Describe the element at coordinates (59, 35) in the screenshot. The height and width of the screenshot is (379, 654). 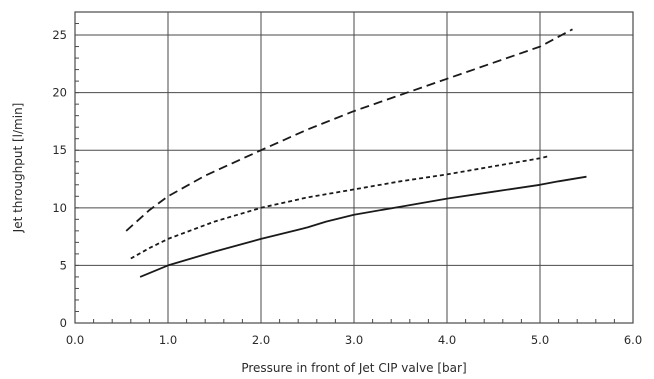
I see `y-tick-label: 25` at that location.